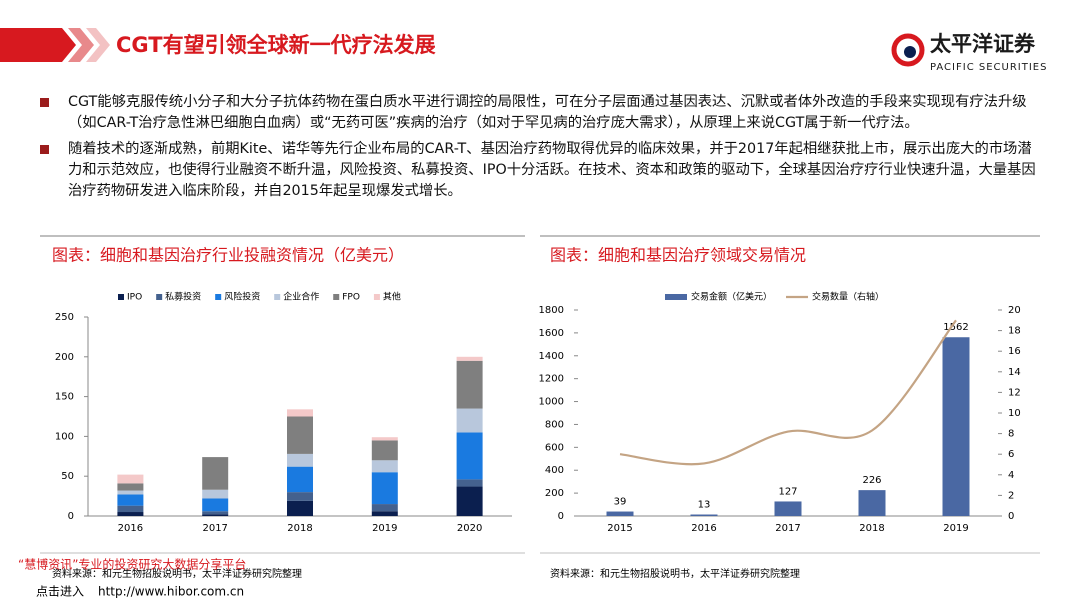 This screenshot has height=608, width=1080. Describe the element at coordinates (38, 45) in the screenshot. I see `header-band` at that location.